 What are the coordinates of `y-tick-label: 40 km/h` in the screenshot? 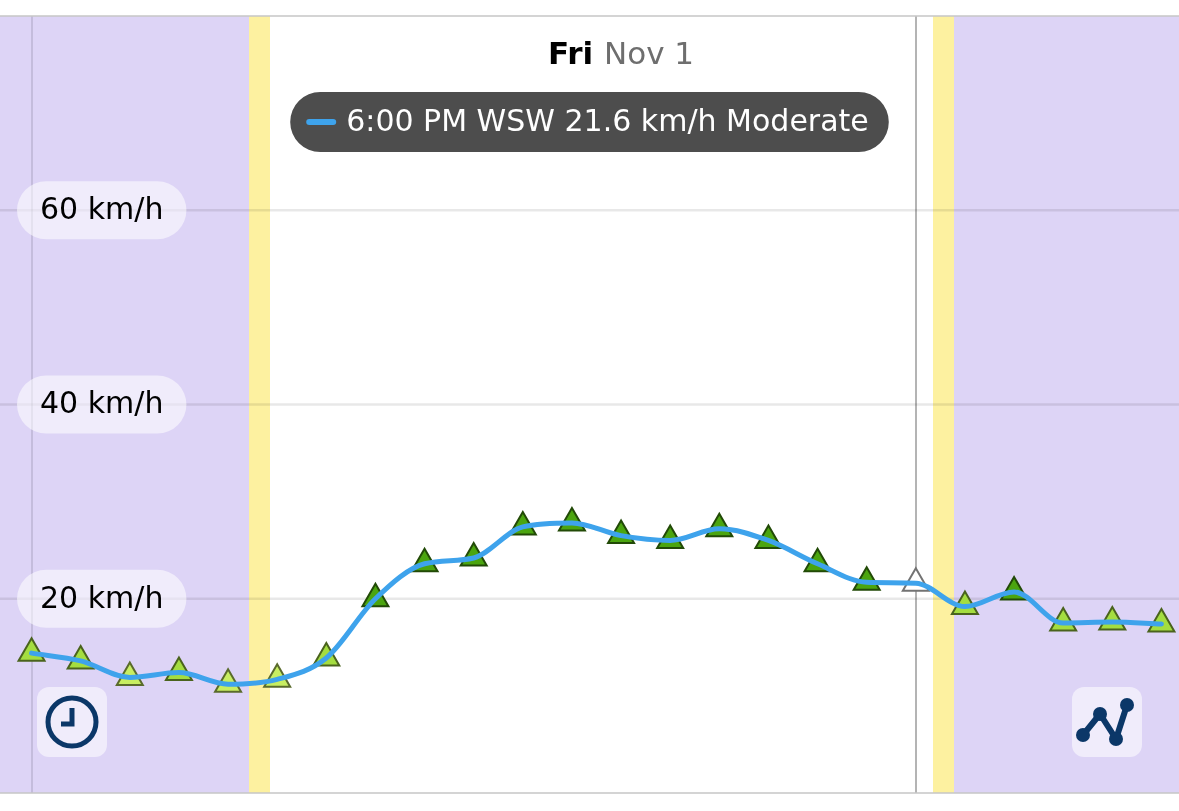 It's located at (102, 403).